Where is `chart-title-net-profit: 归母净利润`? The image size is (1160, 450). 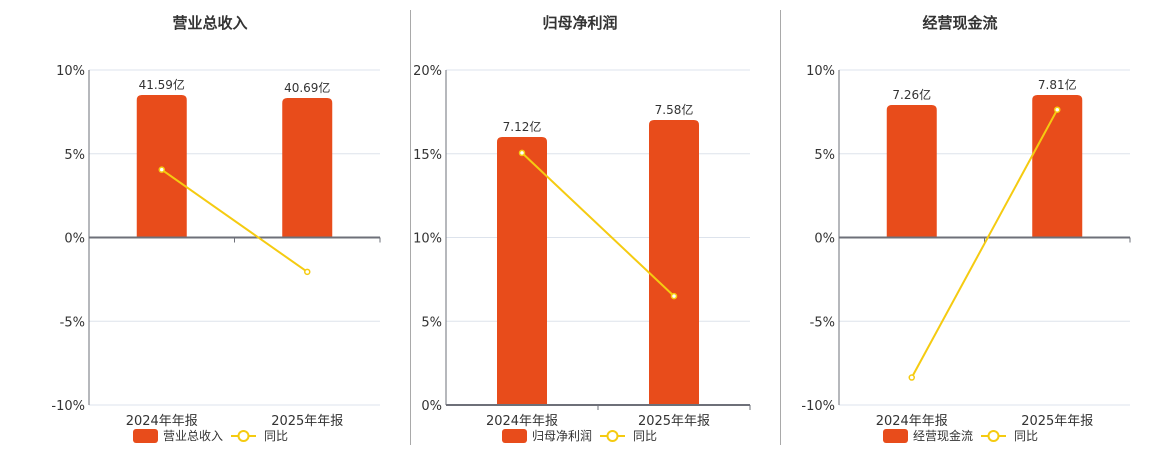
chart-title-net-profit: 归母净利润 is located at coordinates (580, 23).